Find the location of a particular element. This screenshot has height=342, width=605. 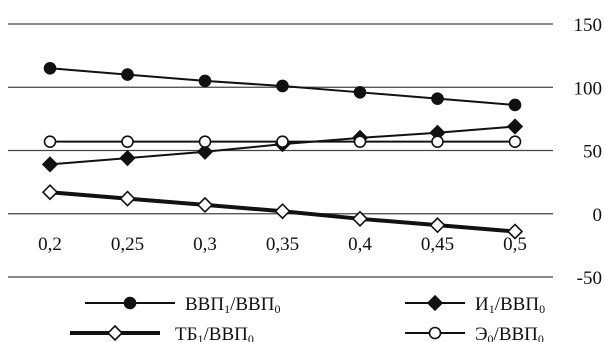

y-axis-tick-labels: -50 0 50 100 150 is located at coordinates (588, 152).